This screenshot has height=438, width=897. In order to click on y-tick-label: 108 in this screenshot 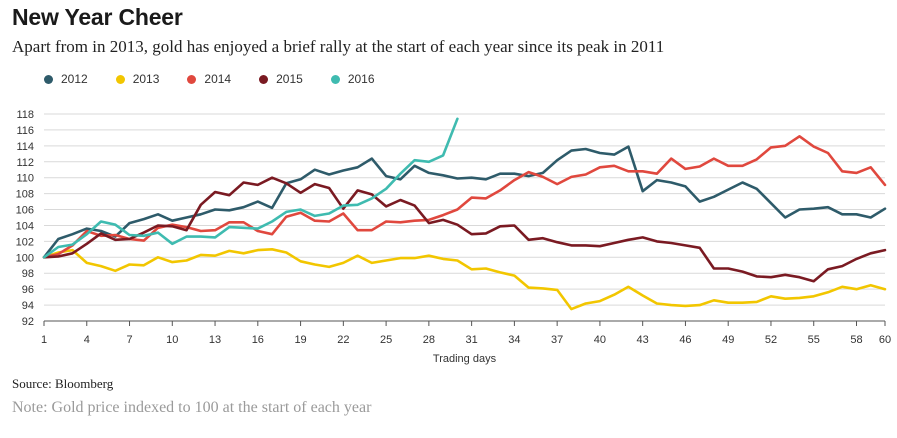, I will do `click(25, 195)`.